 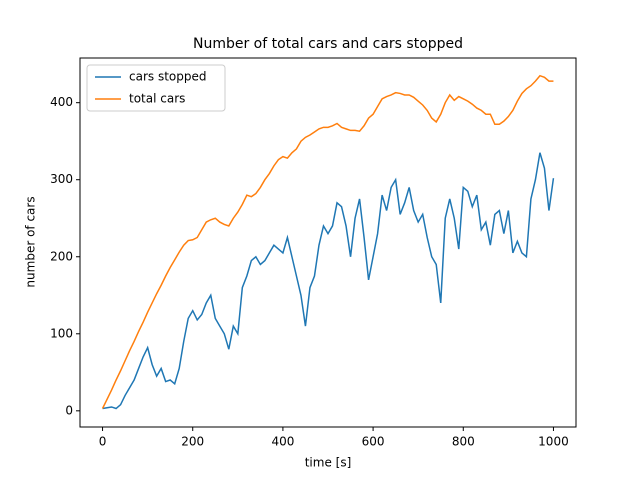 What do you see at coordinates (282, 442) in the screenshot?
I see `x-tick-label: 400` at bounding box center [282, 442].